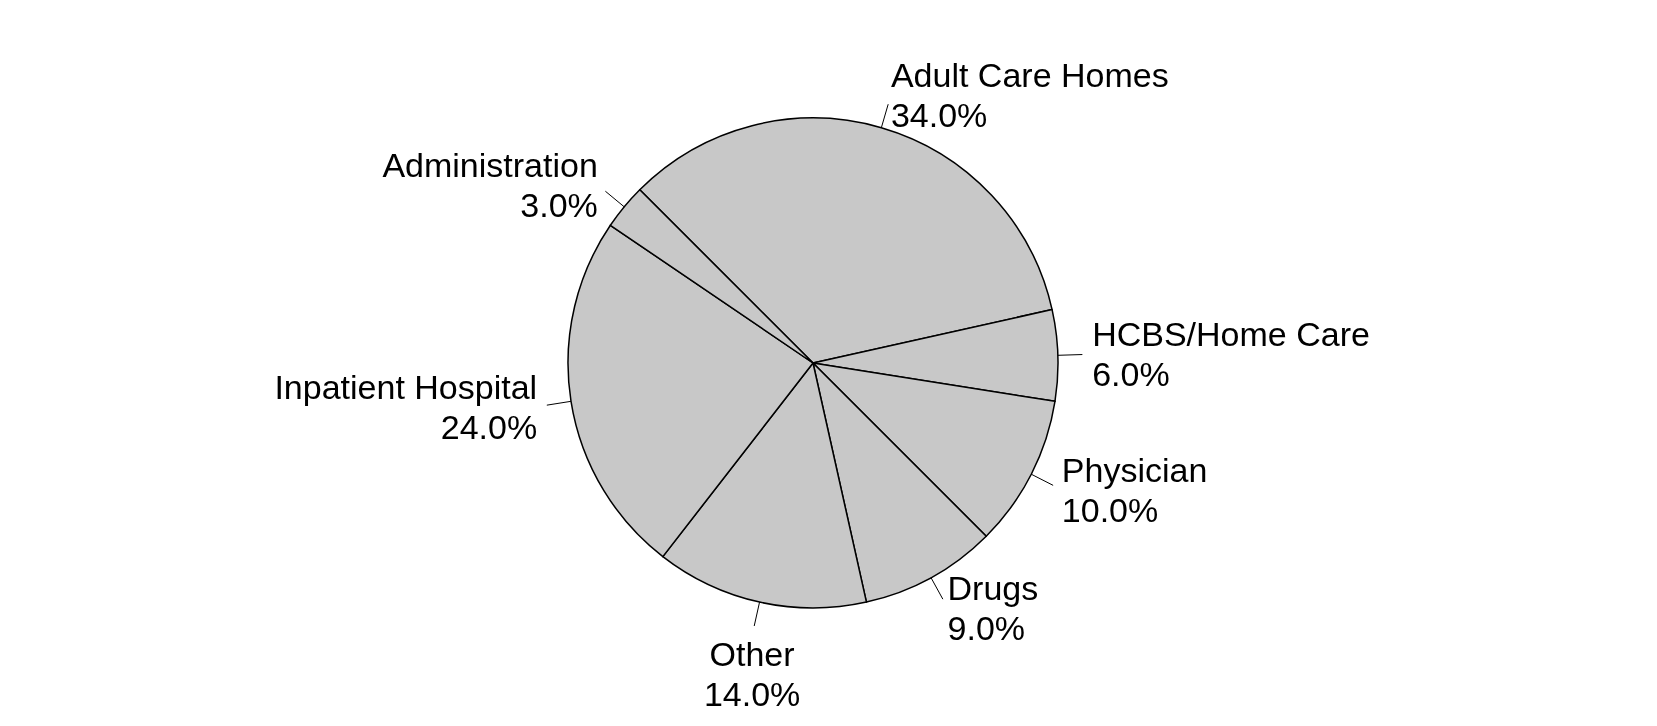 Image resolution: width=1657 pixels, height=726 pixels. Describe the element at coordinates (752, 693) in the screenshot. I see `data-label: 14.0%` at that location.